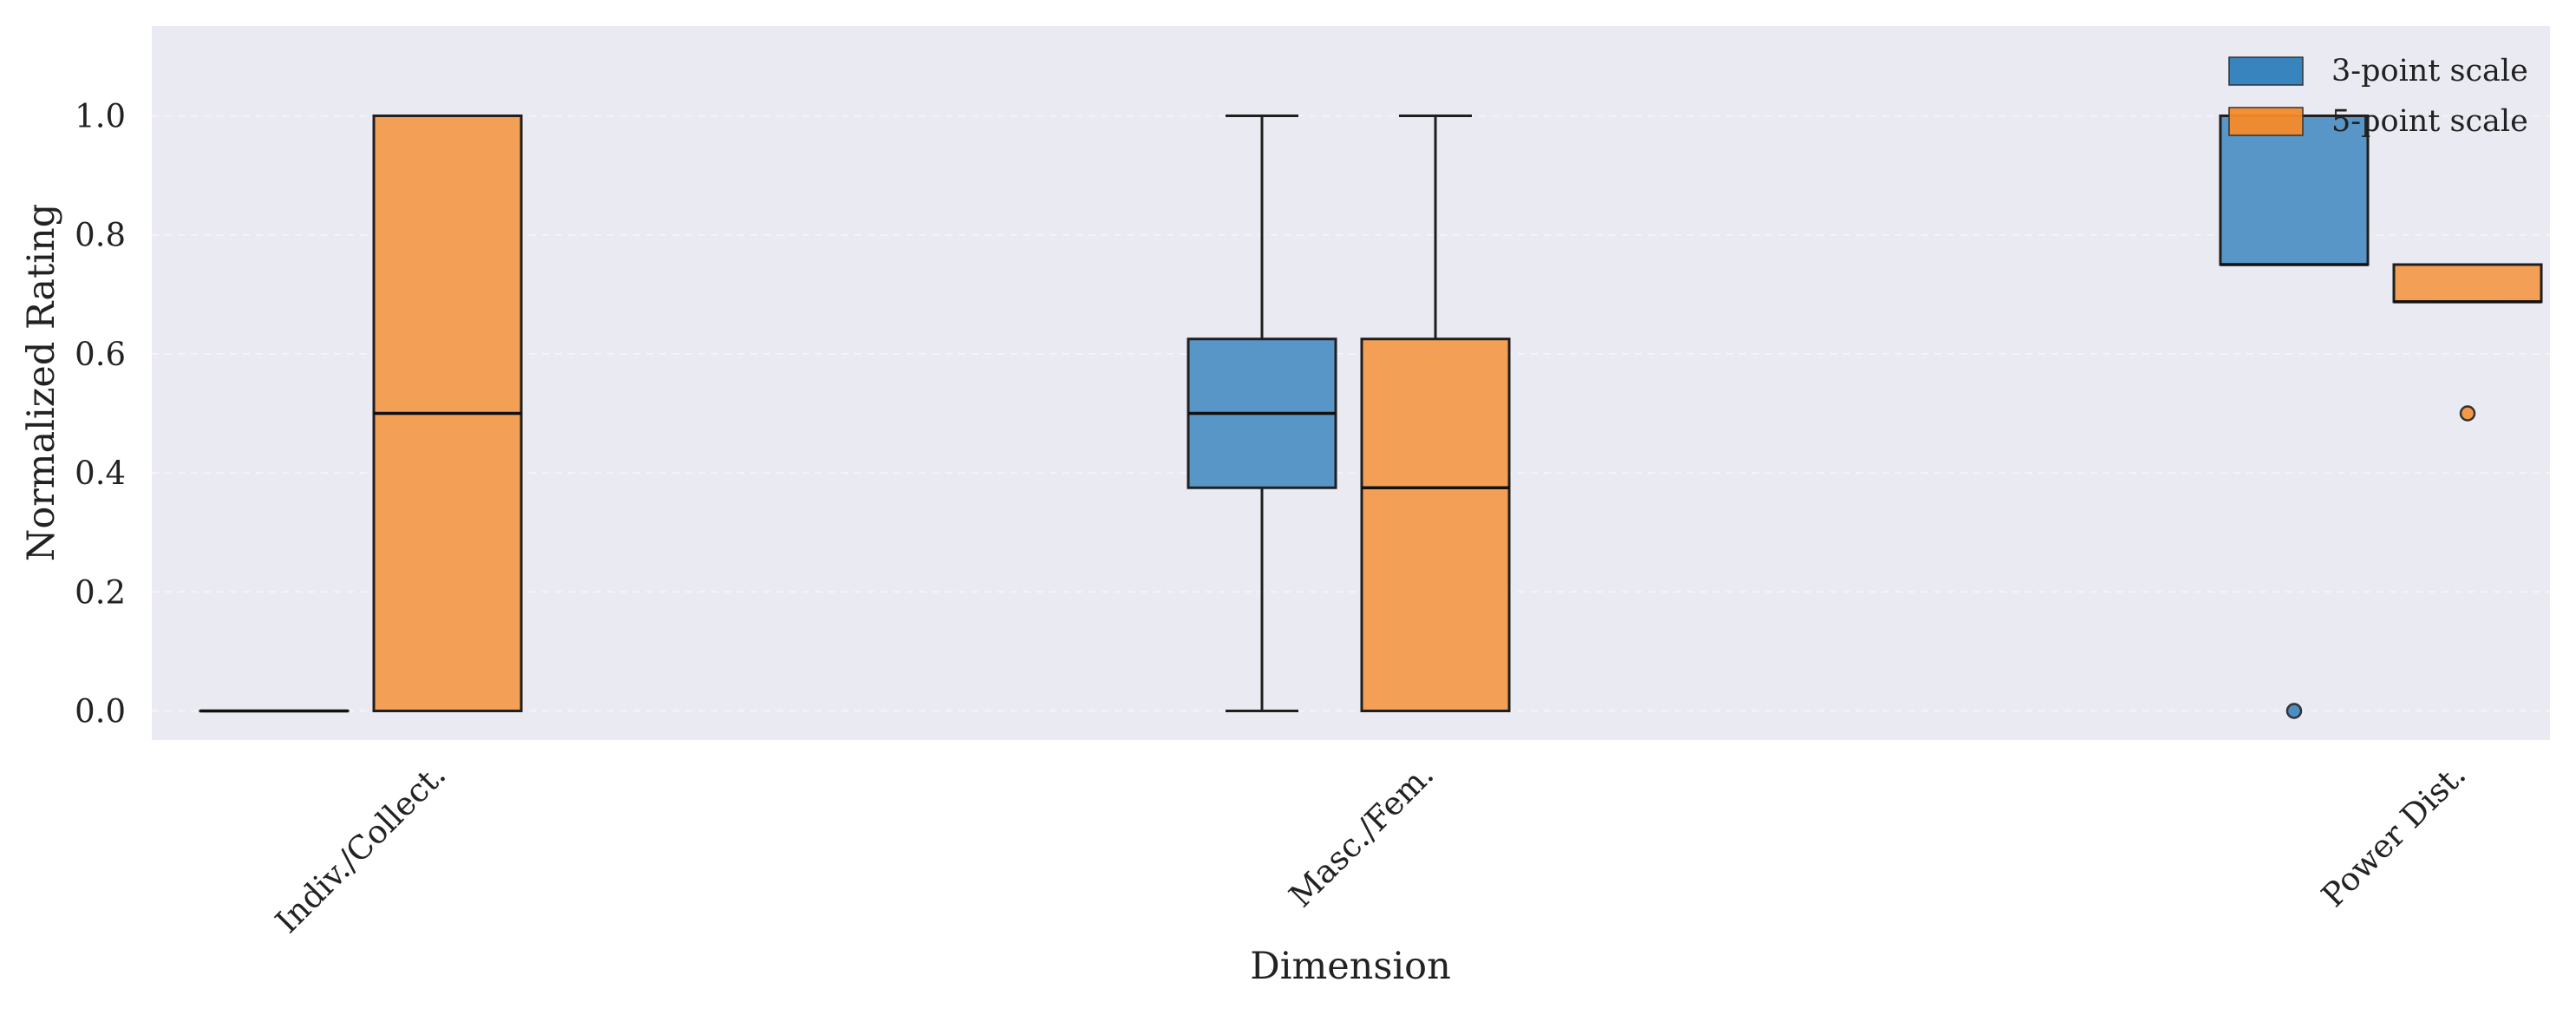  I want to click on legend-label: 5-point scale, so click(2429, 121).